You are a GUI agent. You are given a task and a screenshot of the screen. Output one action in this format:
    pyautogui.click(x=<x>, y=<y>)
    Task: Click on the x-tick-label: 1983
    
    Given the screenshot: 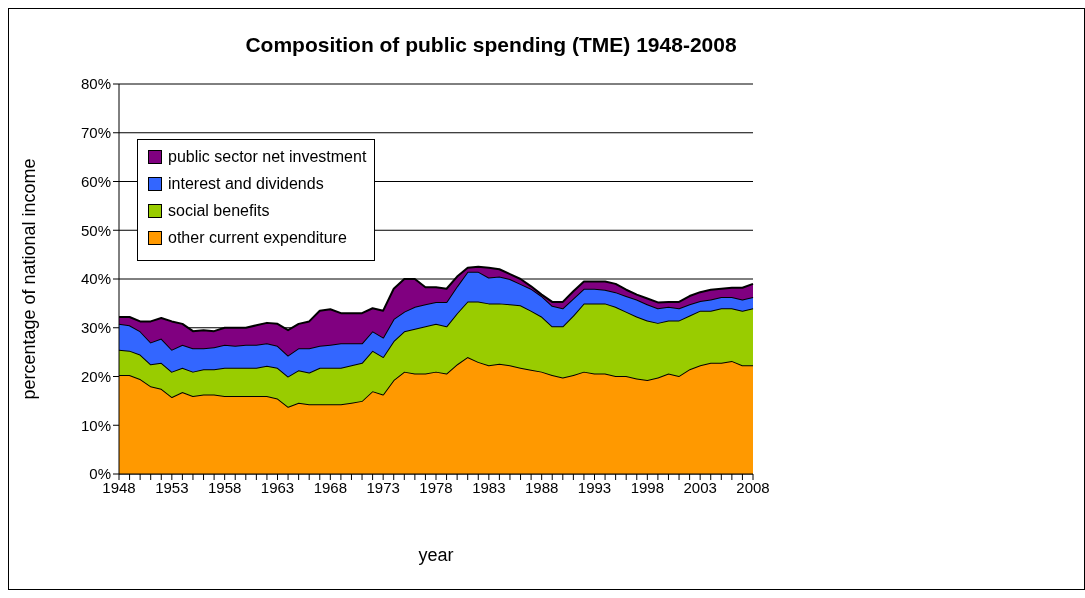 What is the action you would take?
    pyautogui.click(x=489, y=487)
    